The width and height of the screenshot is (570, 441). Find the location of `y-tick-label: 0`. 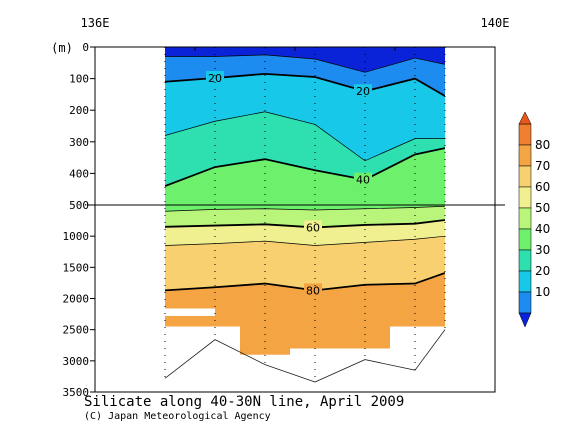

y-tick-label: 0 is located at coordinates (85, 47).